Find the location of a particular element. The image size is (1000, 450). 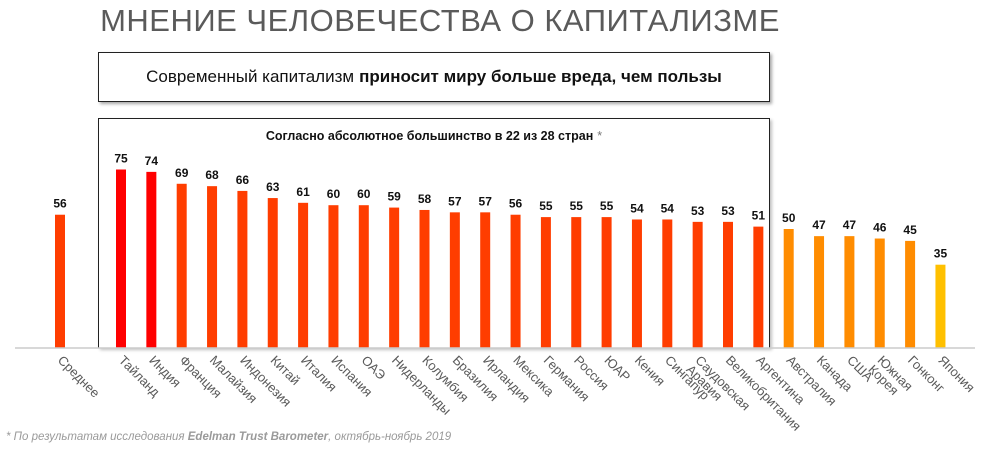

bar-индия is located at coordinates (151, 259).